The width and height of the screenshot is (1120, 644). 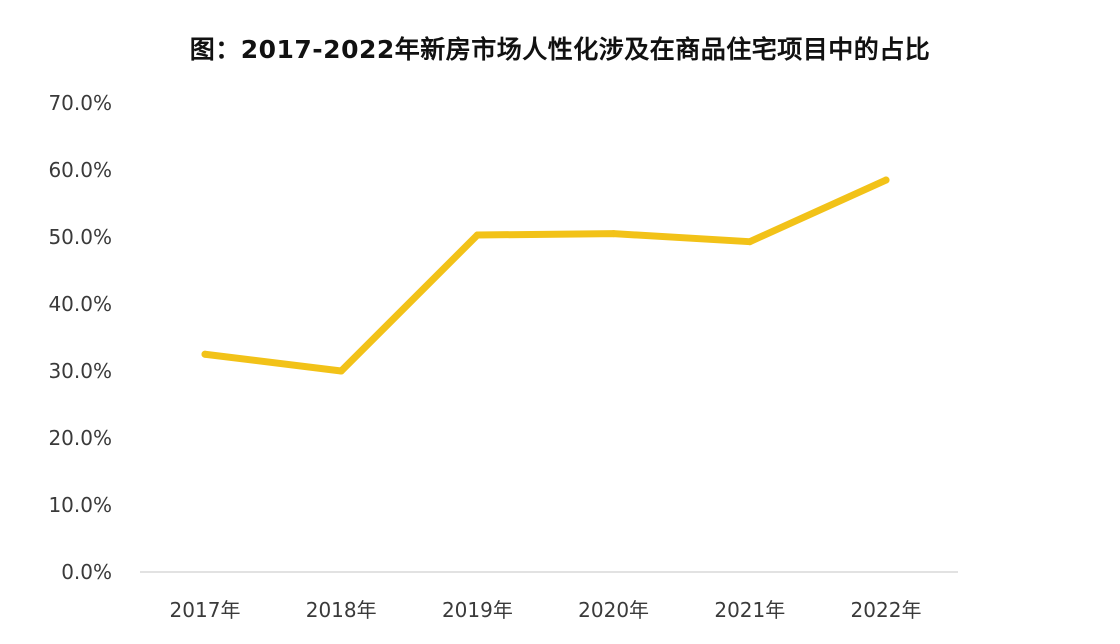 I want to click on y-tick-label: 70.0%, so click(x=80, y=103).